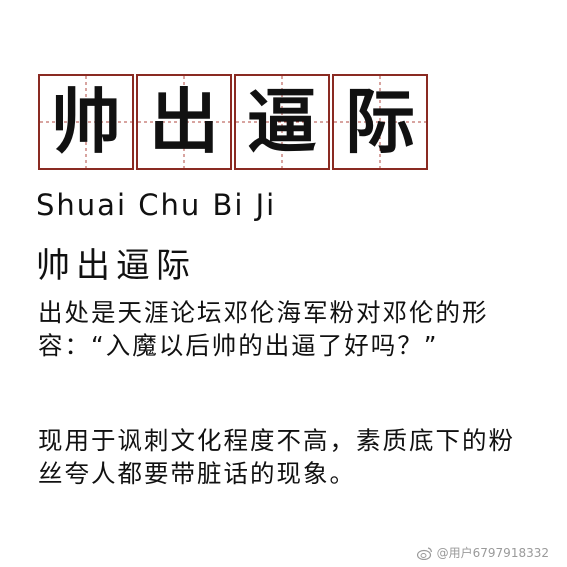 The image size is (567, 567). I want to click on title-char: 逼, so click(282, 121).